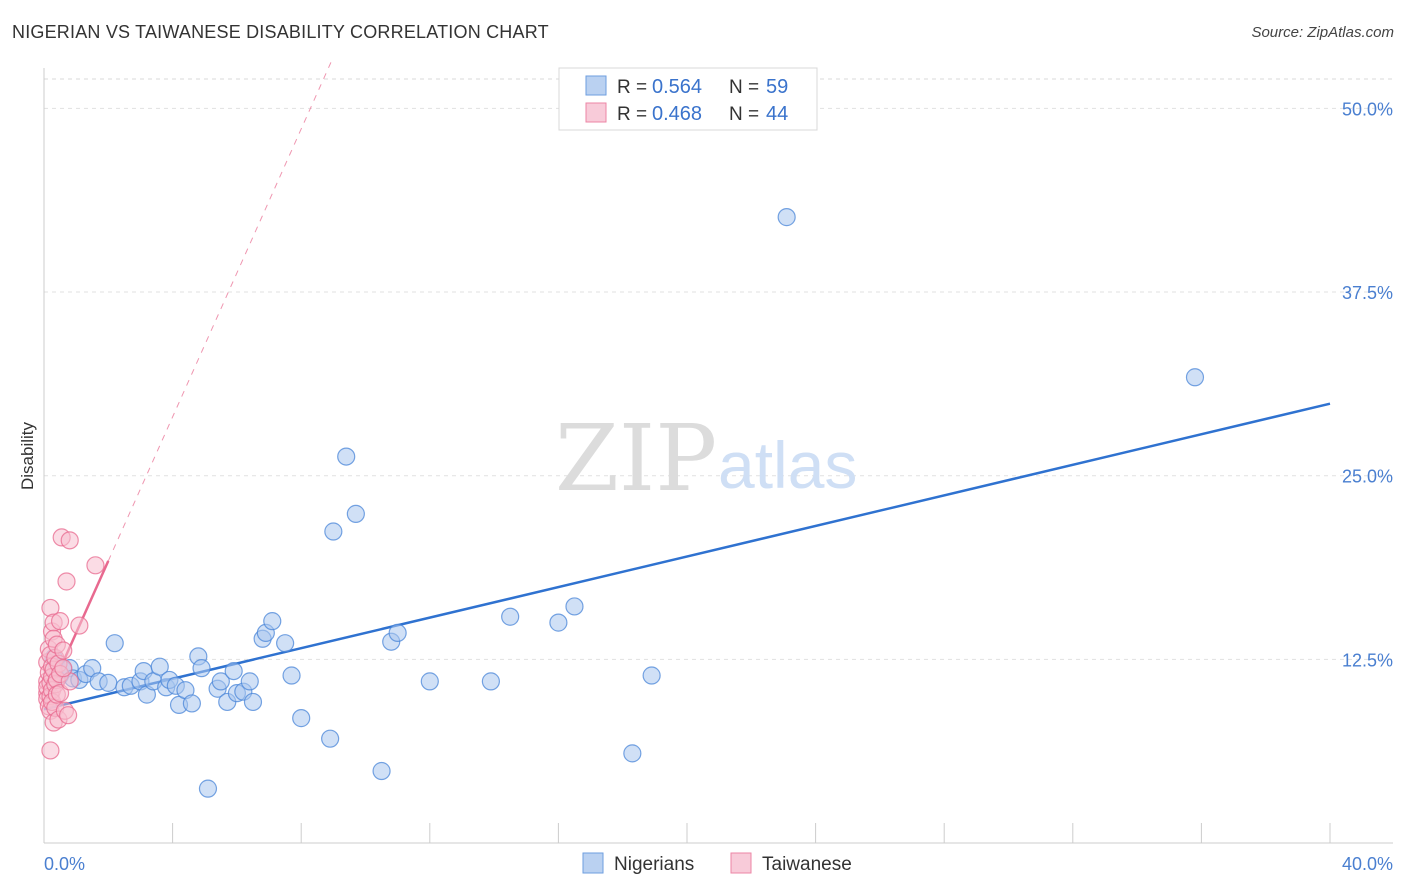  Describe the element at coordinates (677, 114) in the screenshot. I see `legend-r-value-taiwanese: 0.468` at that location.